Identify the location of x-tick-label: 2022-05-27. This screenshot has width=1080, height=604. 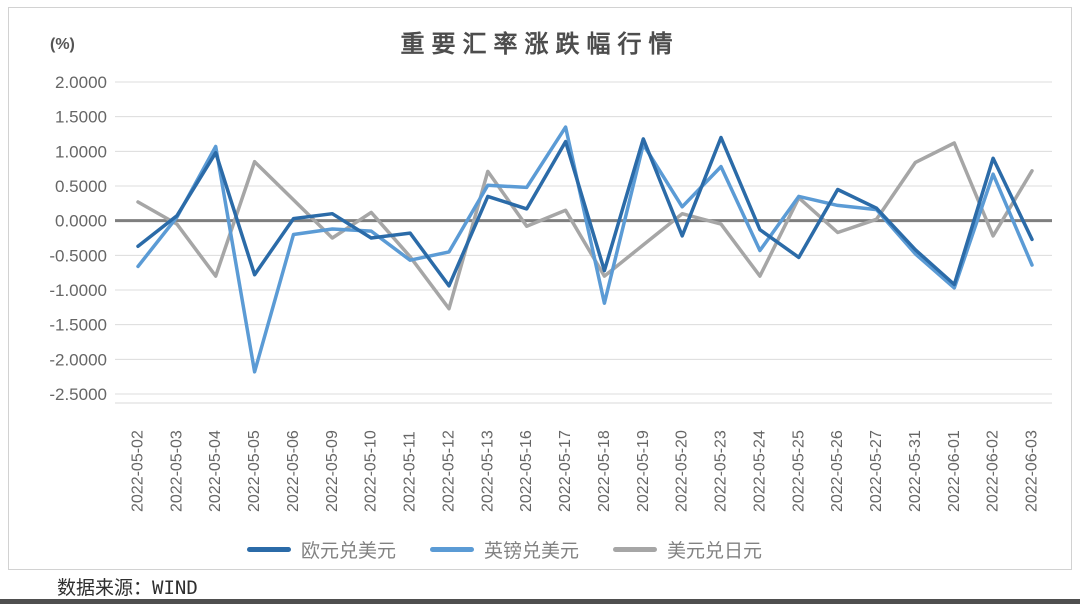
(876, 471).